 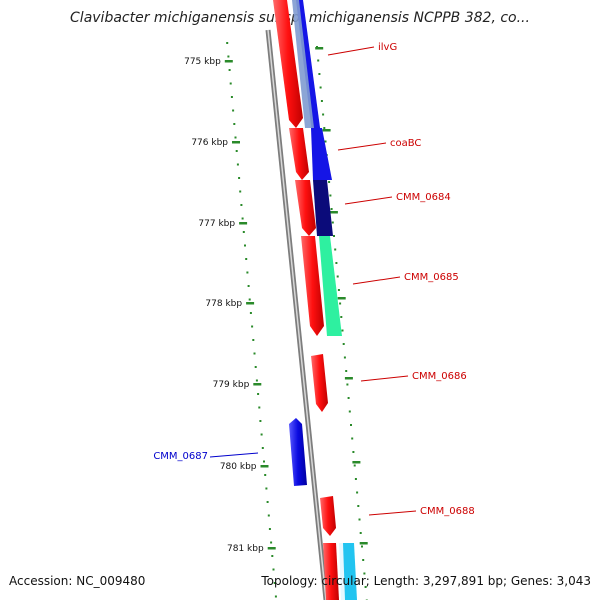 What do you see at coordinates (439, 376) in the screenshot?
I see `gene-label-cmm-0686: CMM_0686` at bounding box center [439, 376].